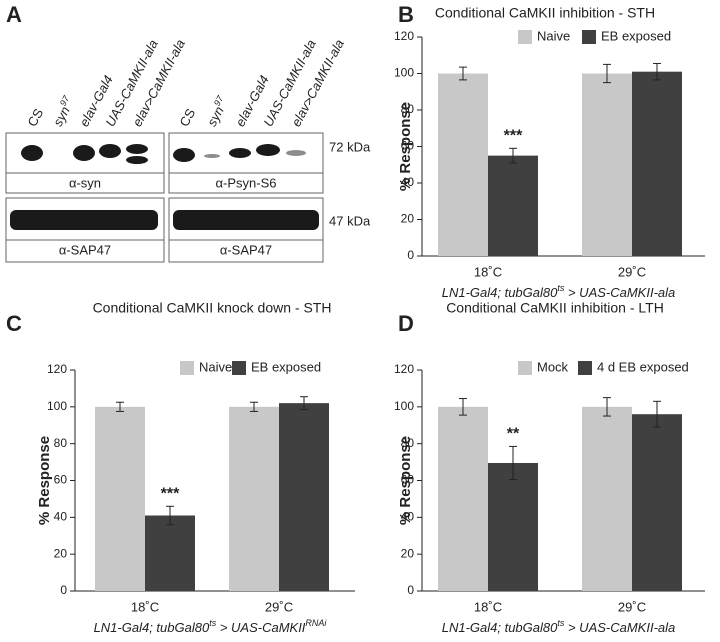 This screenshot has height=642, width=720. Describe the element at coordinates (350, 146) in the screenshot. I see `marker-label: 72 kDa` at that location.